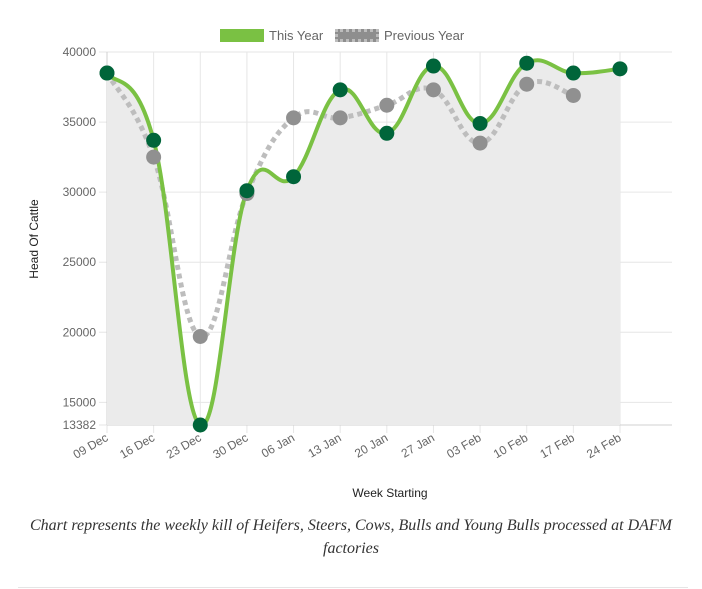 The image size is (702, 589). Describe the element at coordinates (80, 122) in the screenshot. I see `y-tick-label: 35000` at that location.